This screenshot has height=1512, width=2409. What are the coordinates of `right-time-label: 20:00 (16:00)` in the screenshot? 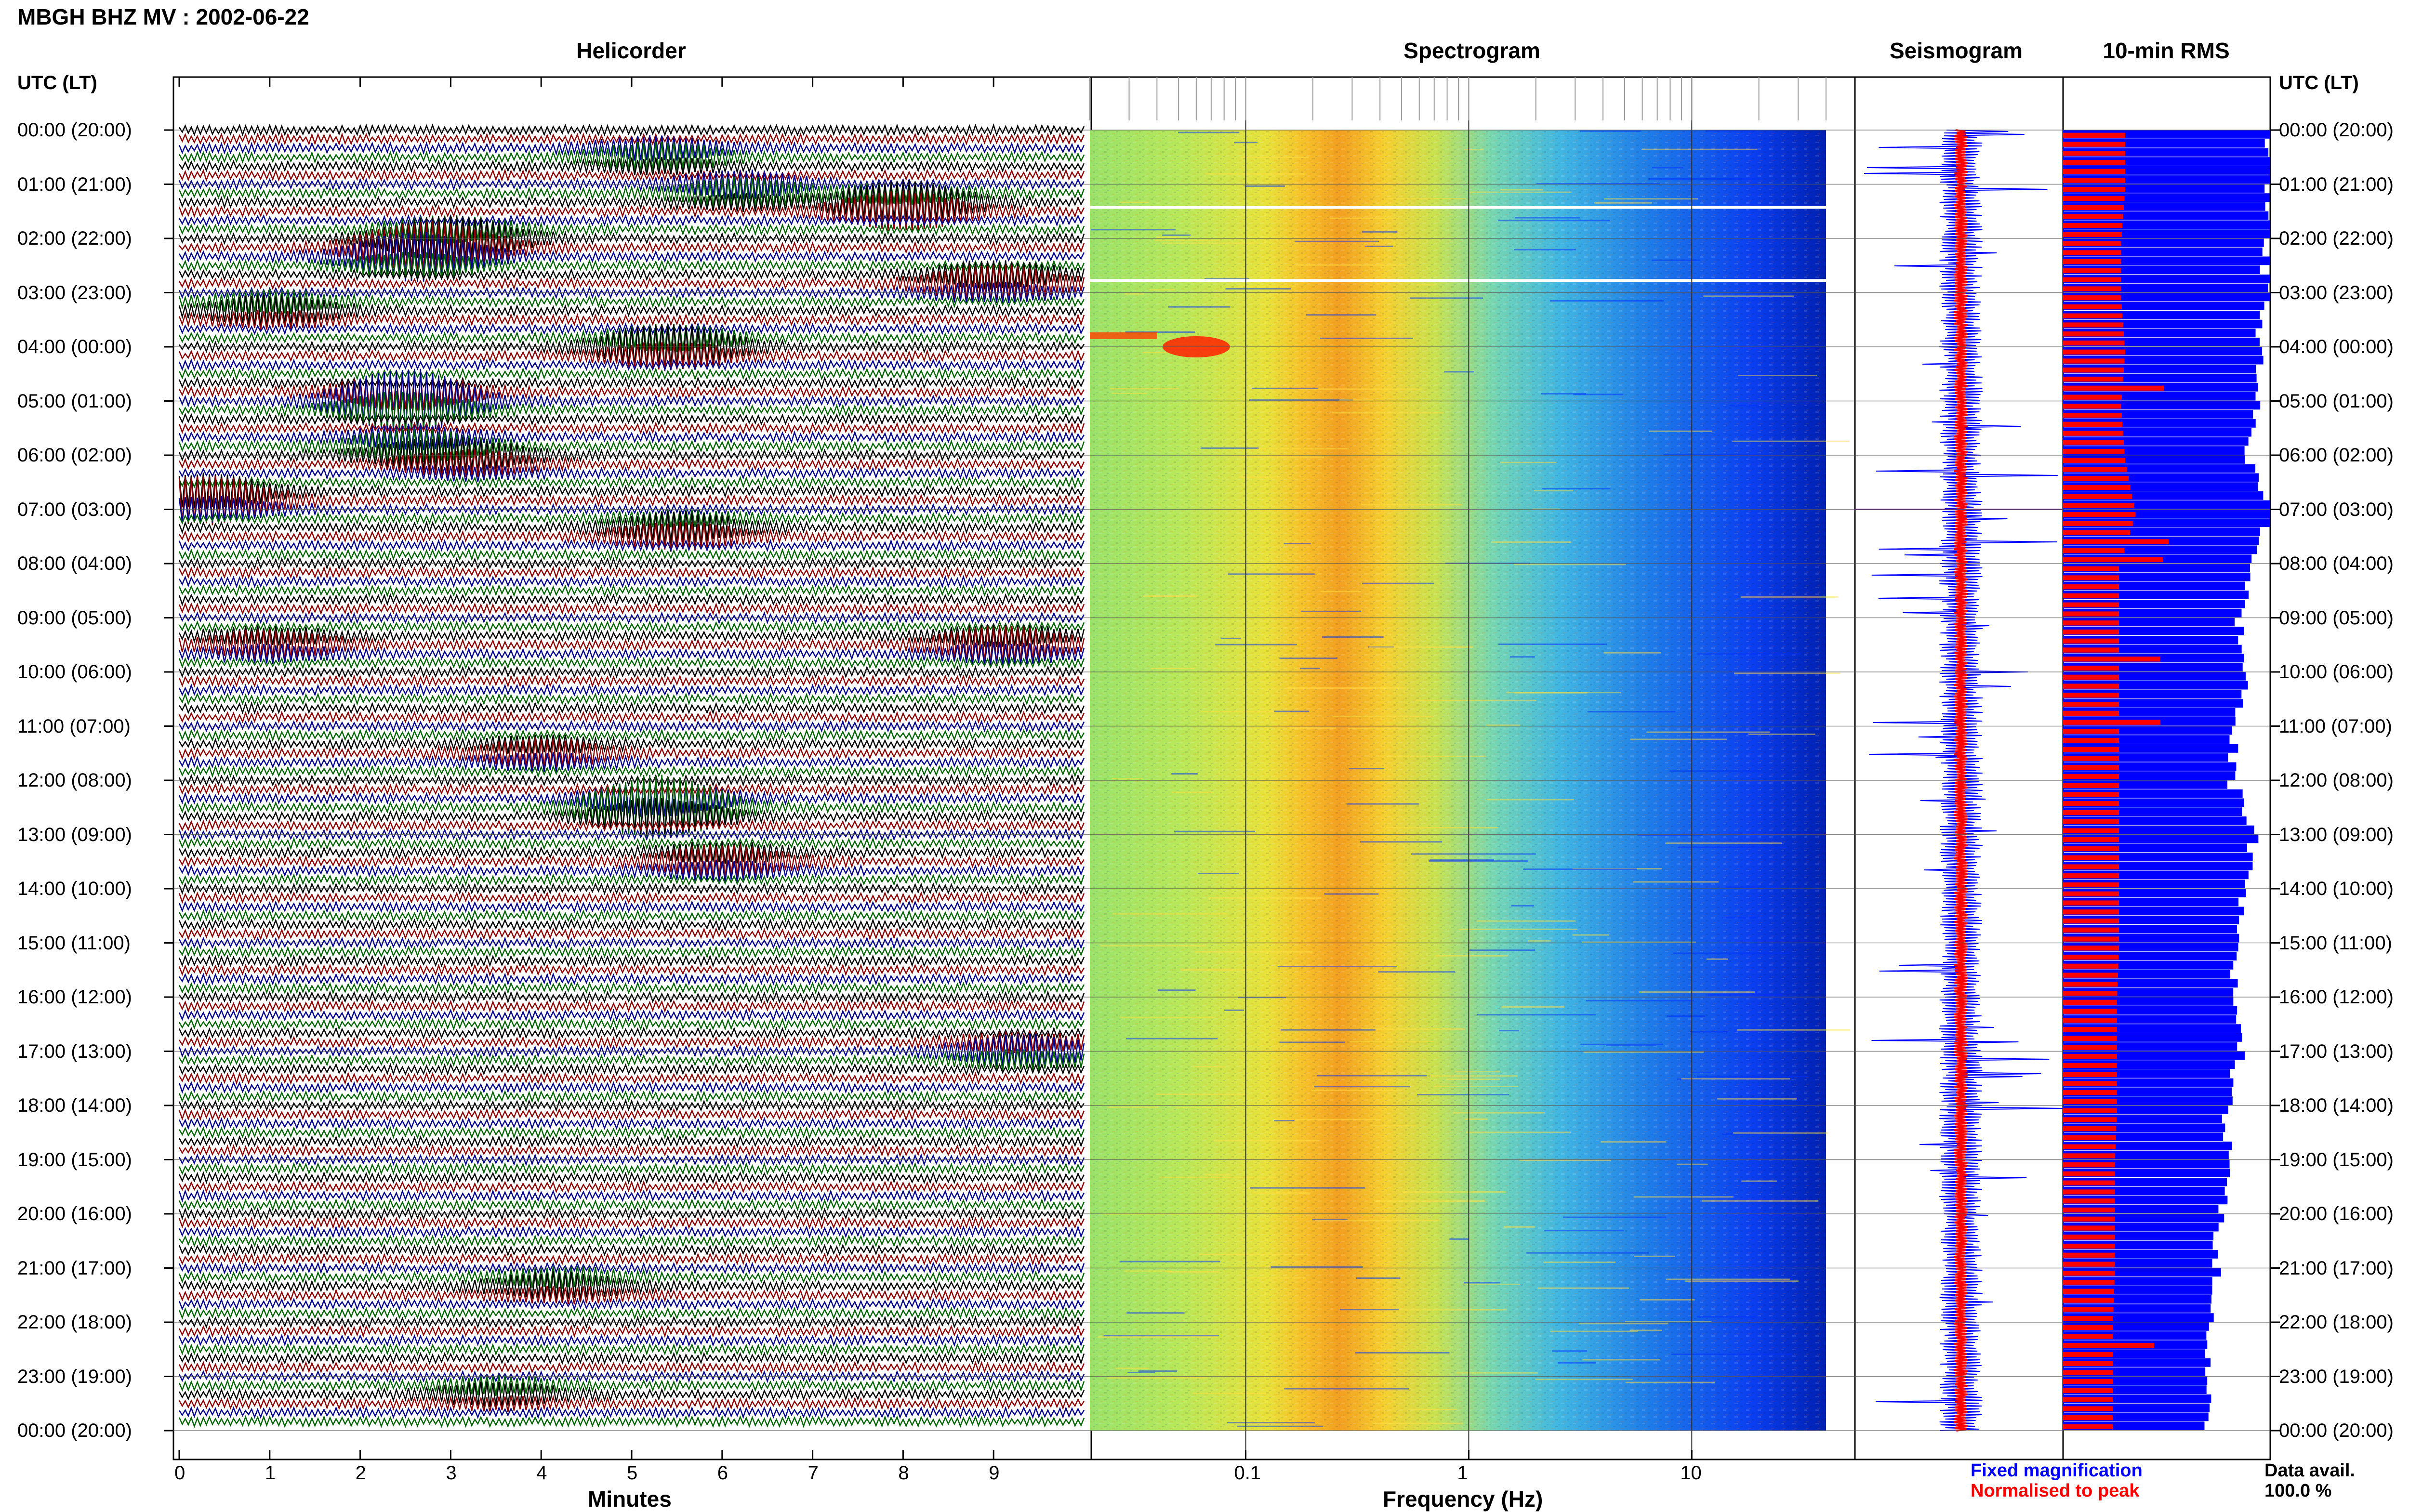 It's located at (2336, 1213).